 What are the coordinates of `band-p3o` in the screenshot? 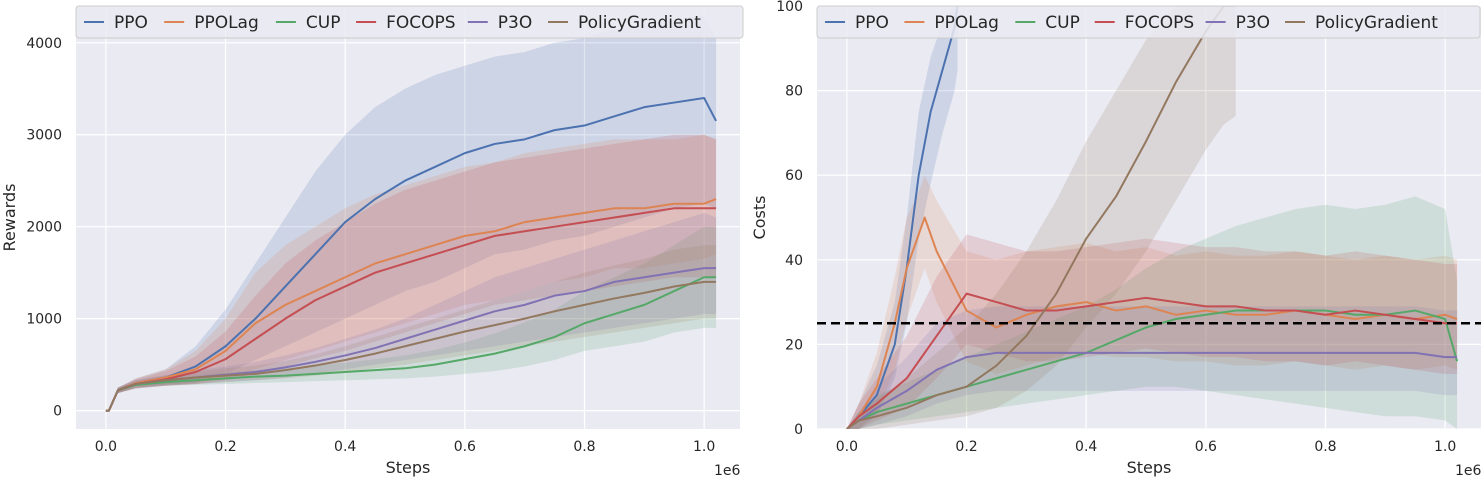 It's located at (1152, 367).